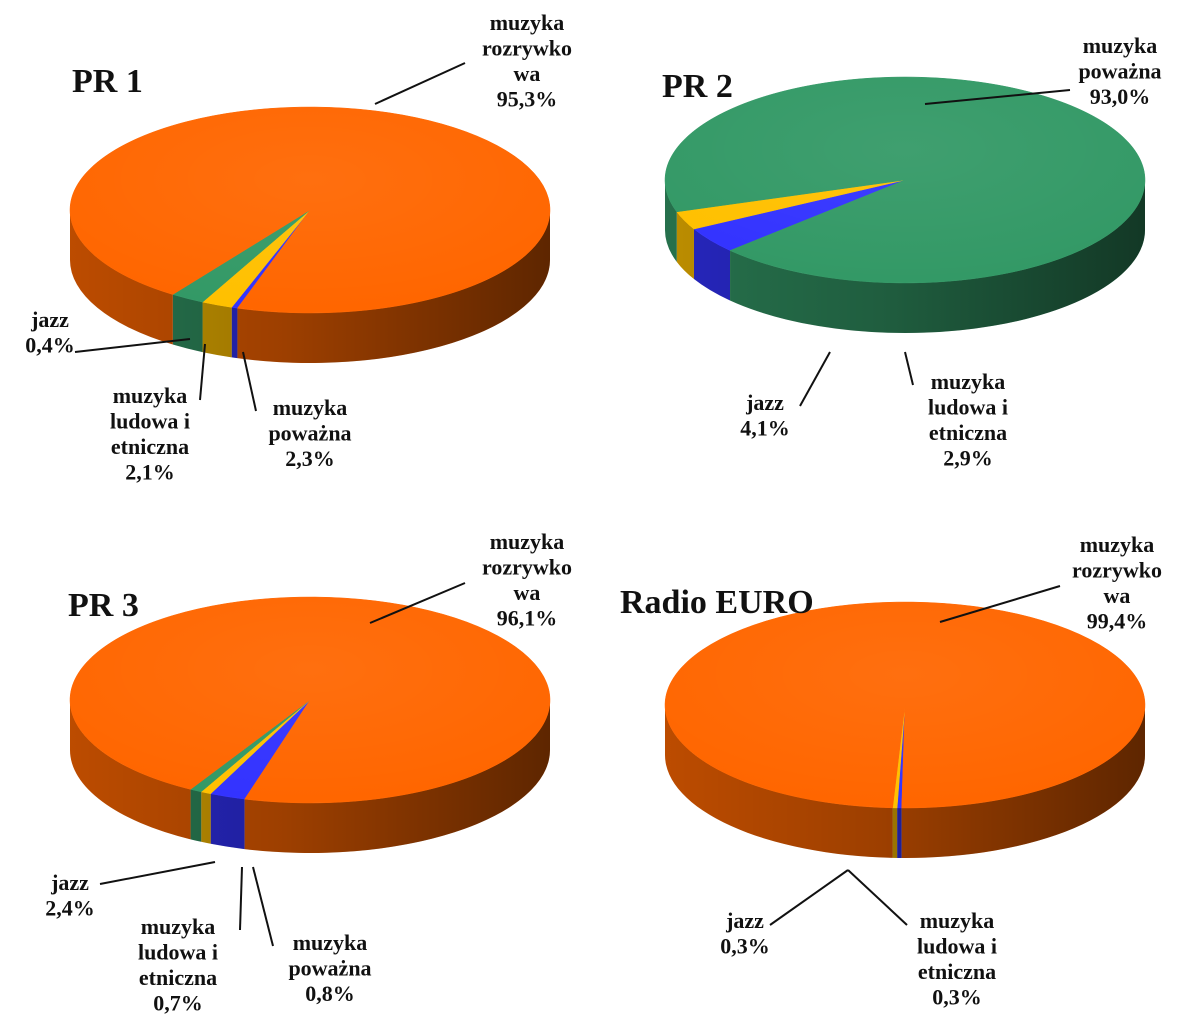 This screenshot has width=1186, height=1026. I want to click on slice-label-jazz: jazz 0,3%, so click(745, 933).